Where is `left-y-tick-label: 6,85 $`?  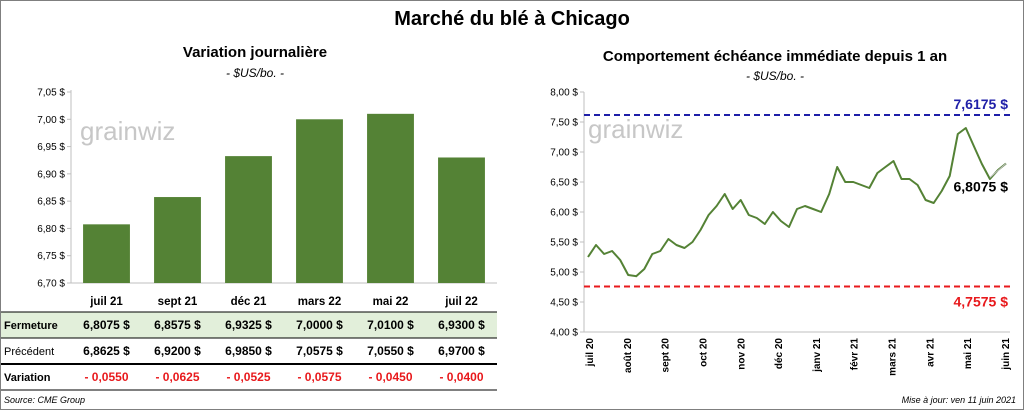 left-y-tick-label: 6,85 $ is located at coordinates (51, 202).